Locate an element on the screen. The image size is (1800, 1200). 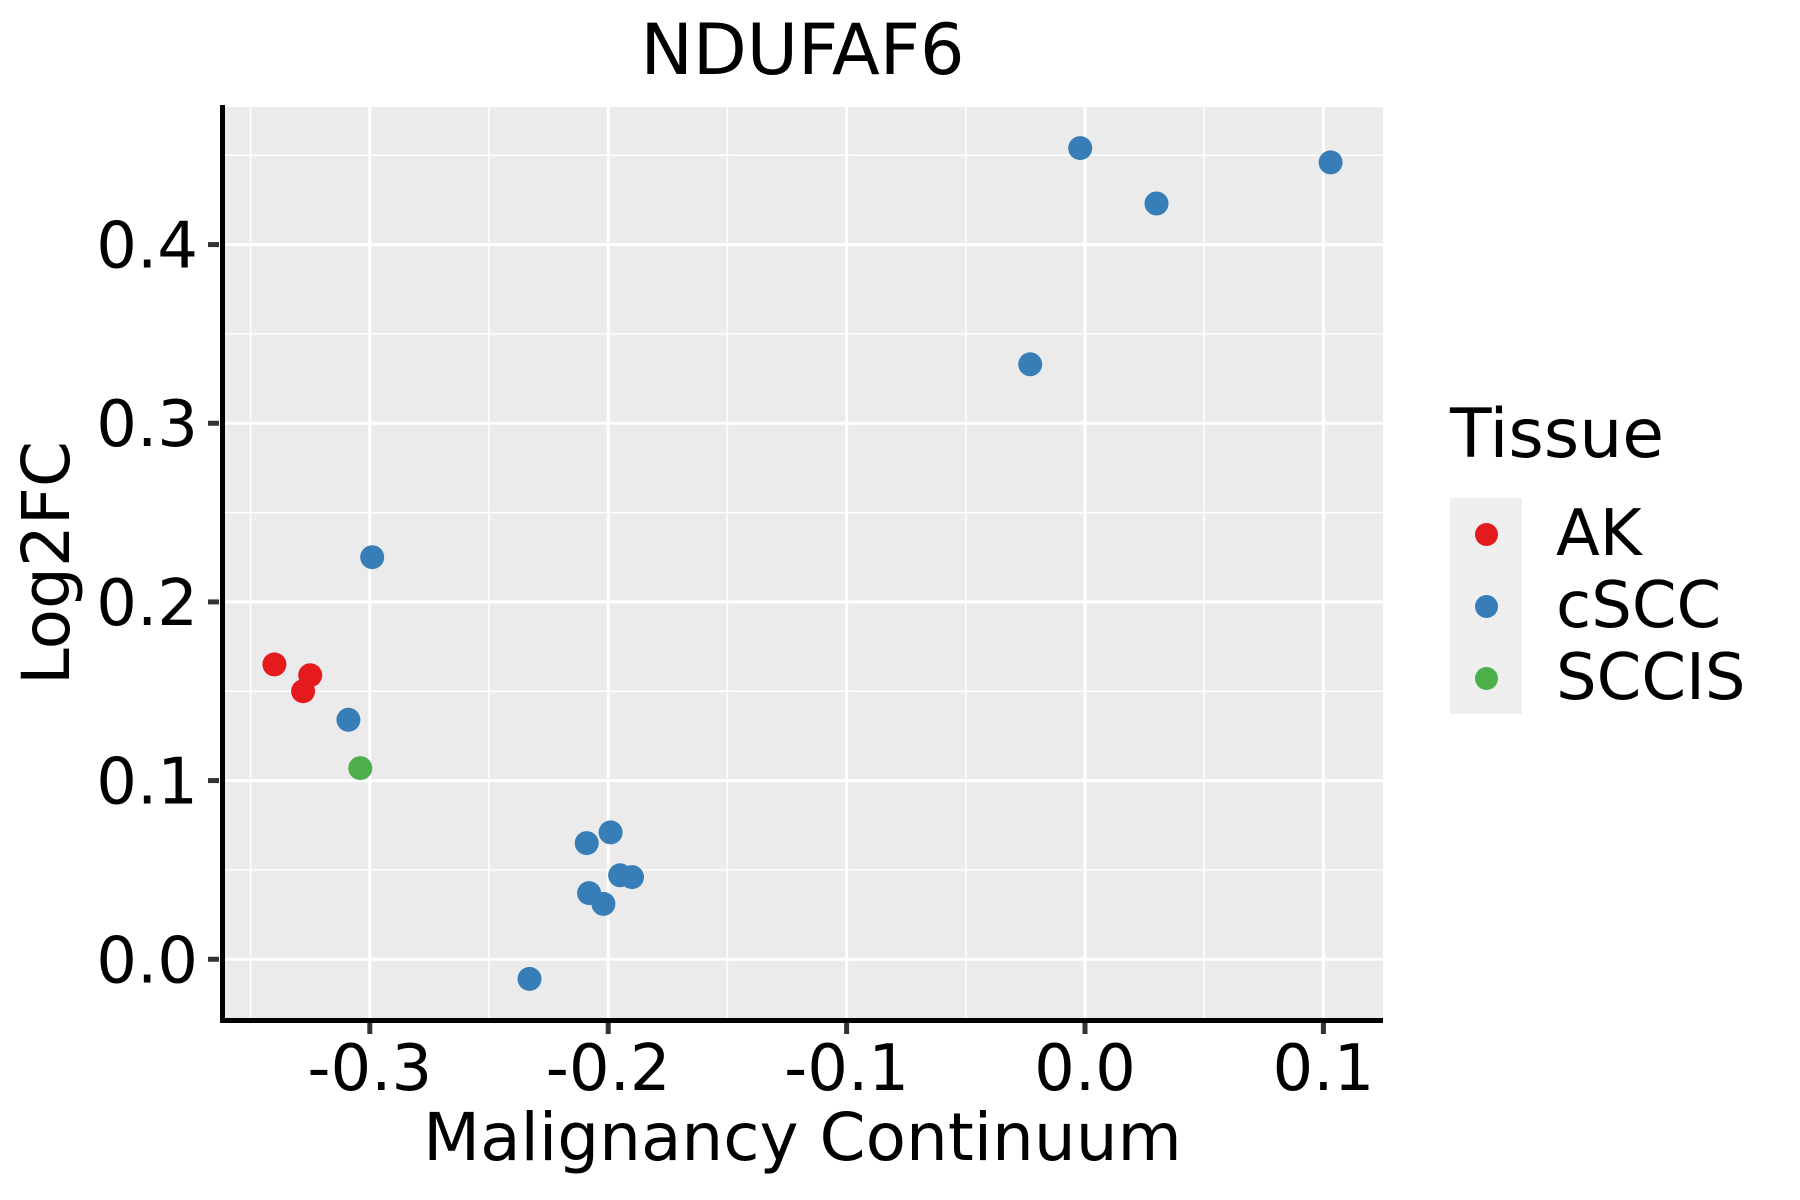
x-tick-label: 0.0 is located at coordinates (1085, 1069).